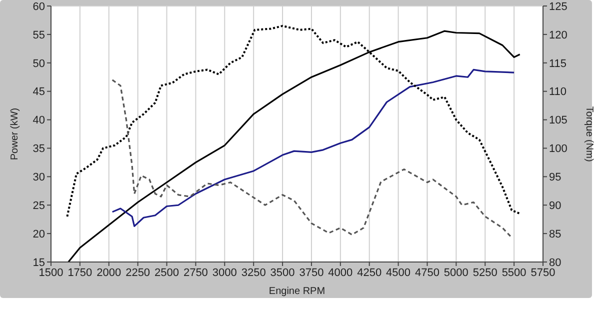 This screenshot has height=331, width=600. Describe the element at coordinates (311, 272) in the screenshot. I see `x-tick-label: 3750` at that location.